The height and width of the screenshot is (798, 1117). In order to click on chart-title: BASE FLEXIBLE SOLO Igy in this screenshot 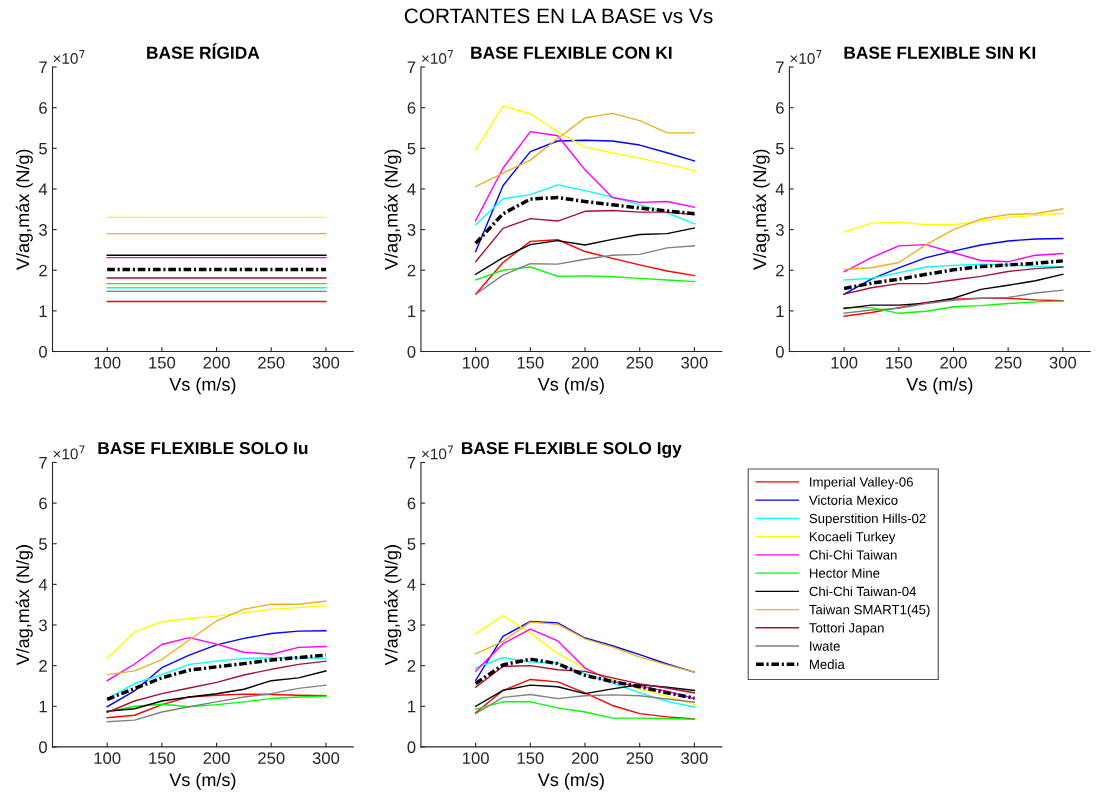, I will do `click(572, 450)`.